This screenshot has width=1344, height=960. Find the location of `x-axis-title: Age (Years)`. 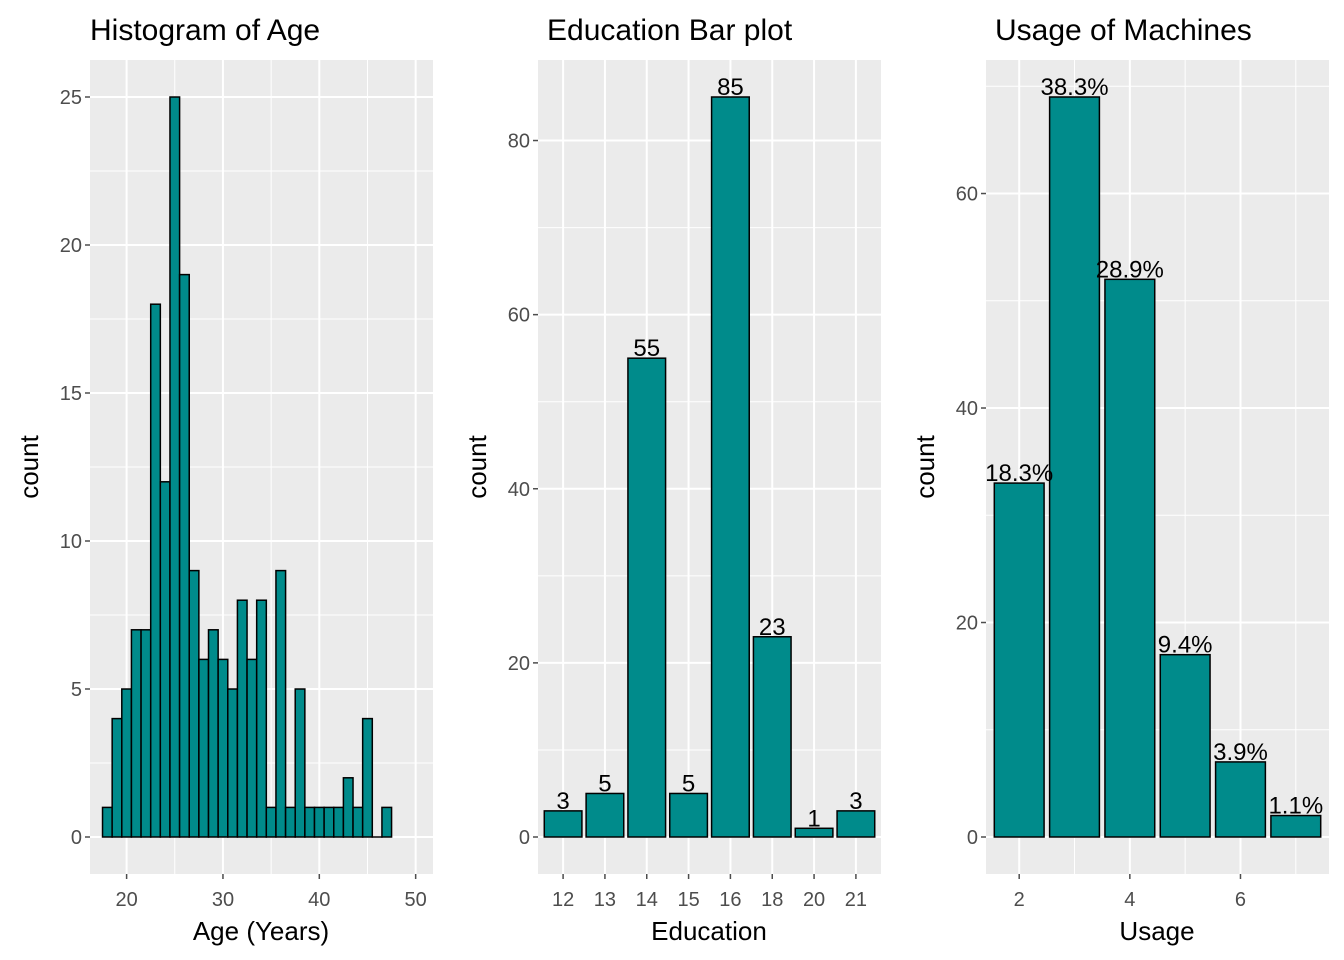

x-axis-title: Age (Years) is located at coordinates (261, 931).